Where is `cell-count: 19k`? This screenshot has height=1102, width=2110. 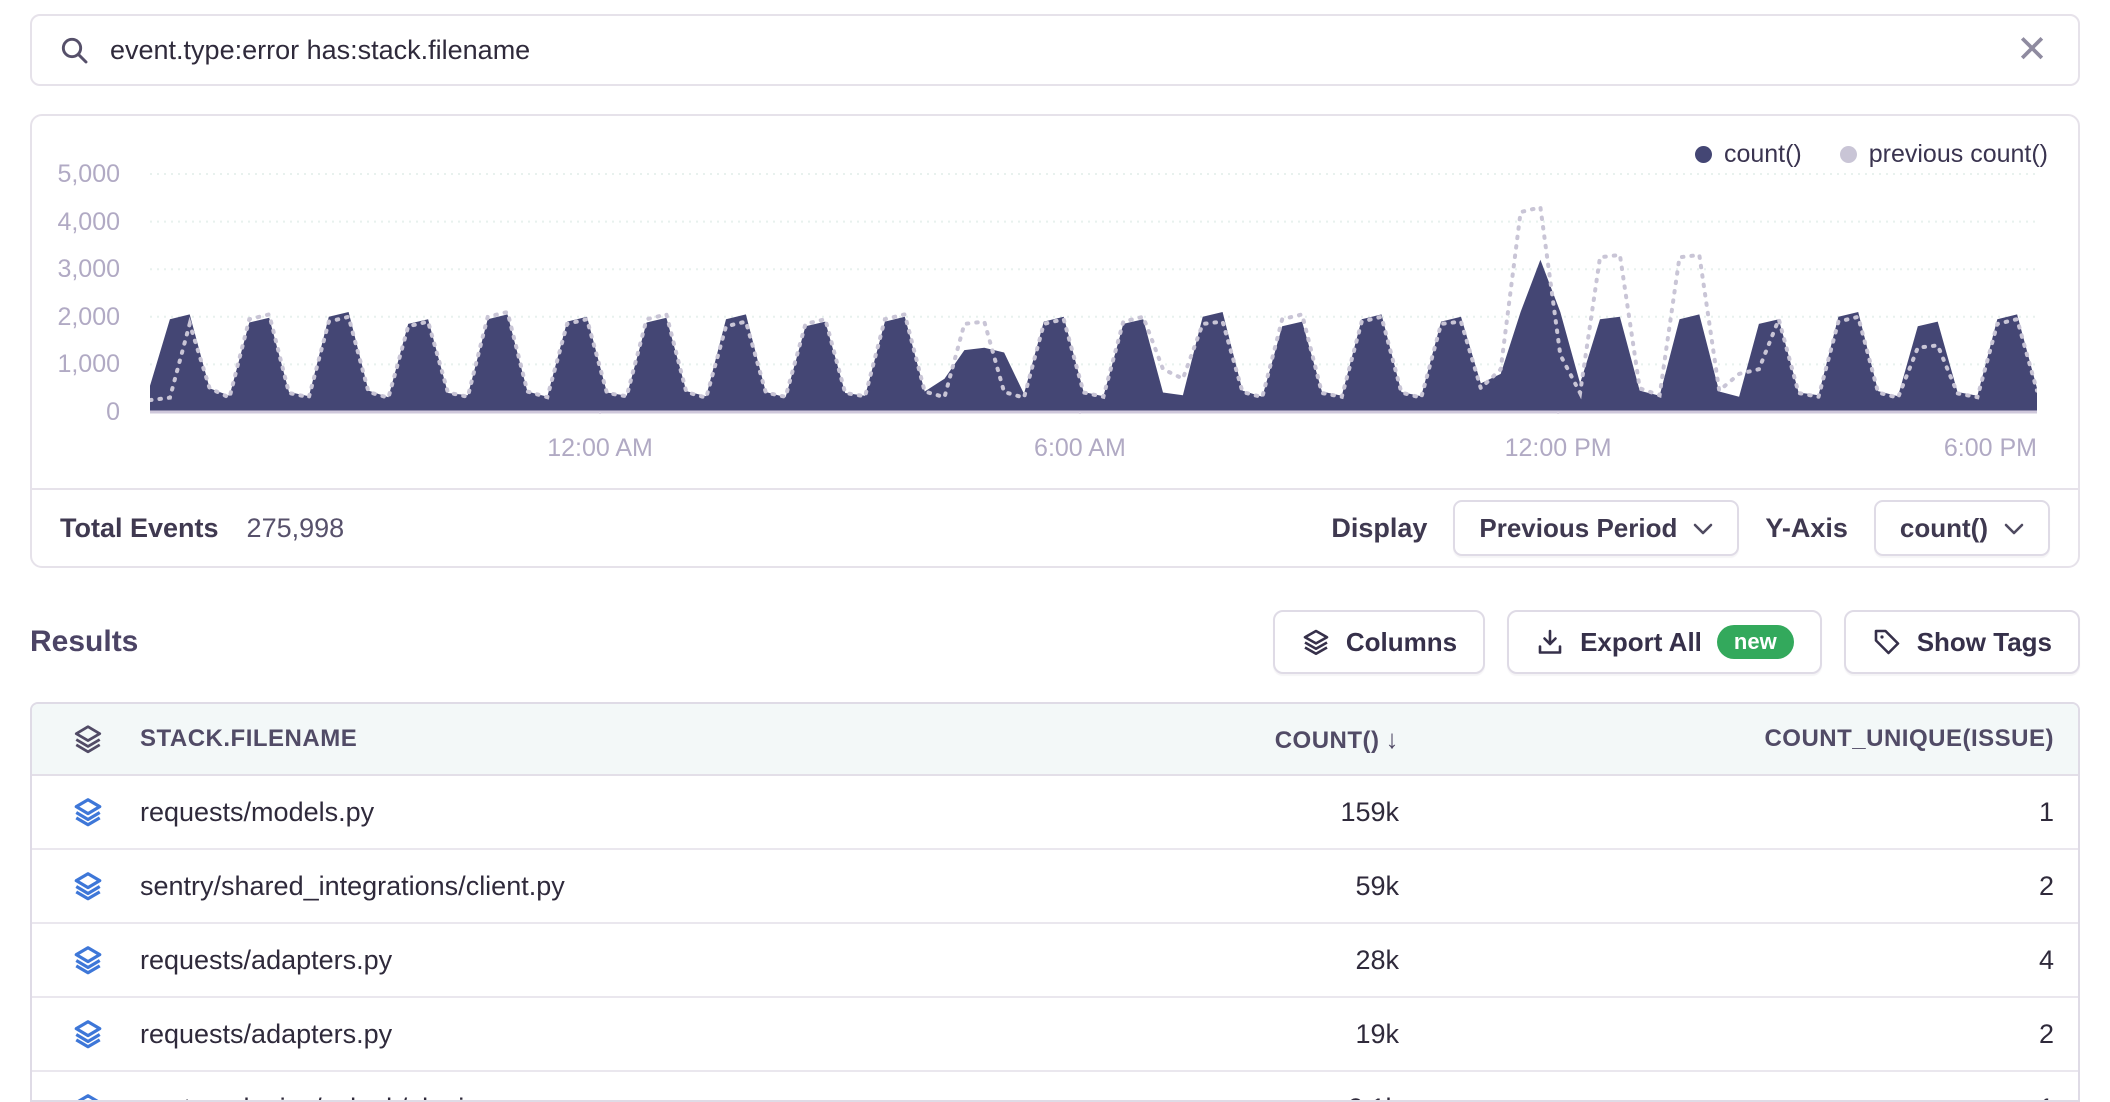 cell-count: 19k is located at coordinates (1377, 1033).